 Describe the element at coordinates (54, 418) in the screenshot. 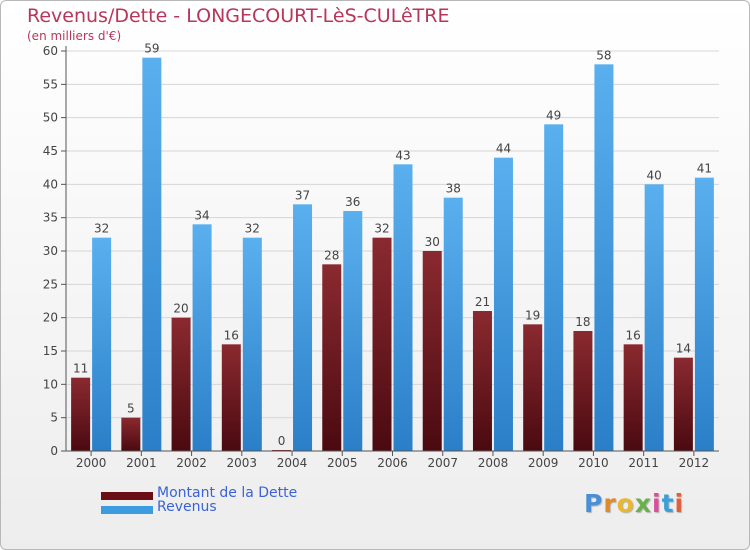

I see `y-tick-label: 5` at that location.